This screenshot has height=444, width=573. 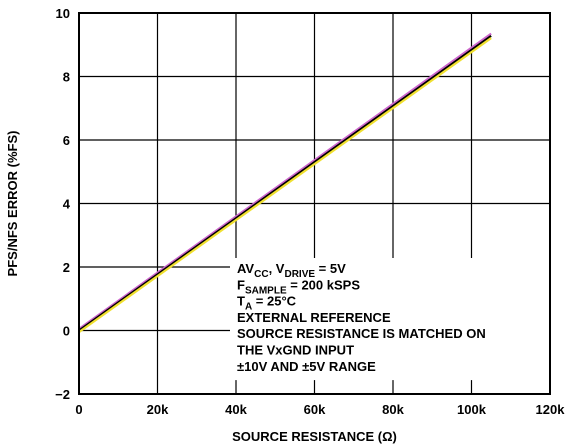 I want to click on y-tick-label: 2, so click(x=66, y=267).